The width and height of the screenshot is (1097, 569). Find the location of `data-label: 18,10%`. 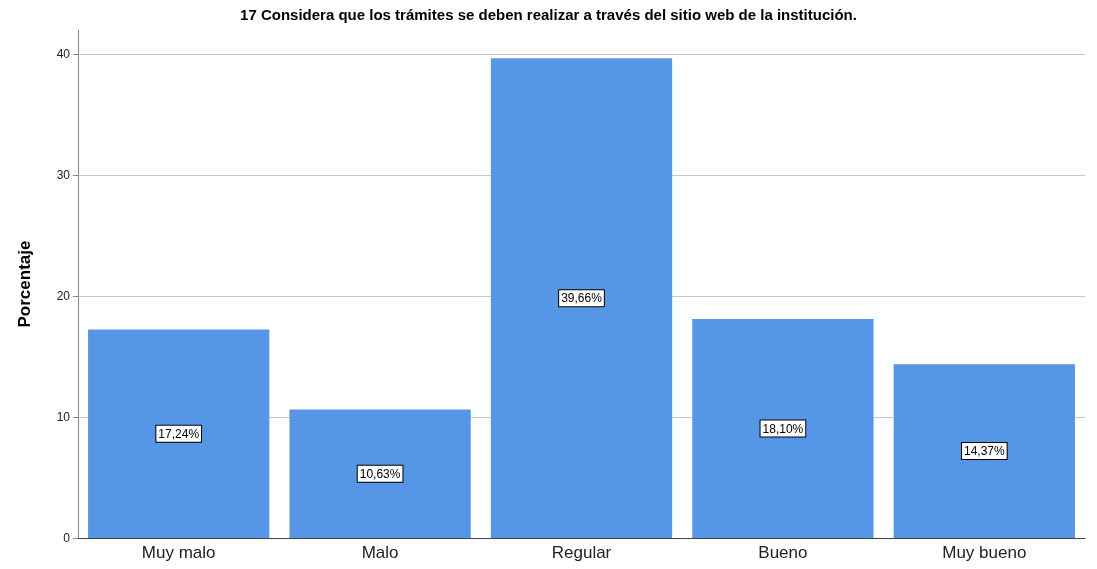

data-label: 18,10% is located at coordinates (783, 428).